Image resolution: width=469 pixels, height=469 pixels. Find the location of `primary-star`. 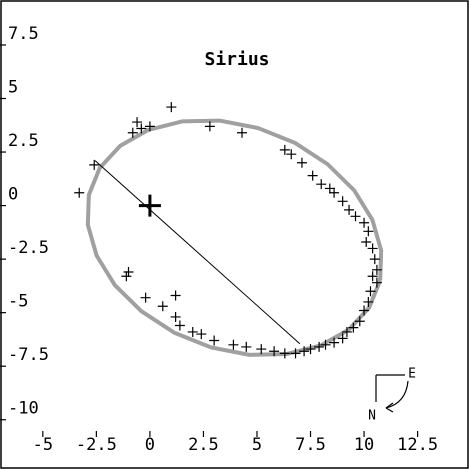

primary-star is located at coordinates (149, 205).